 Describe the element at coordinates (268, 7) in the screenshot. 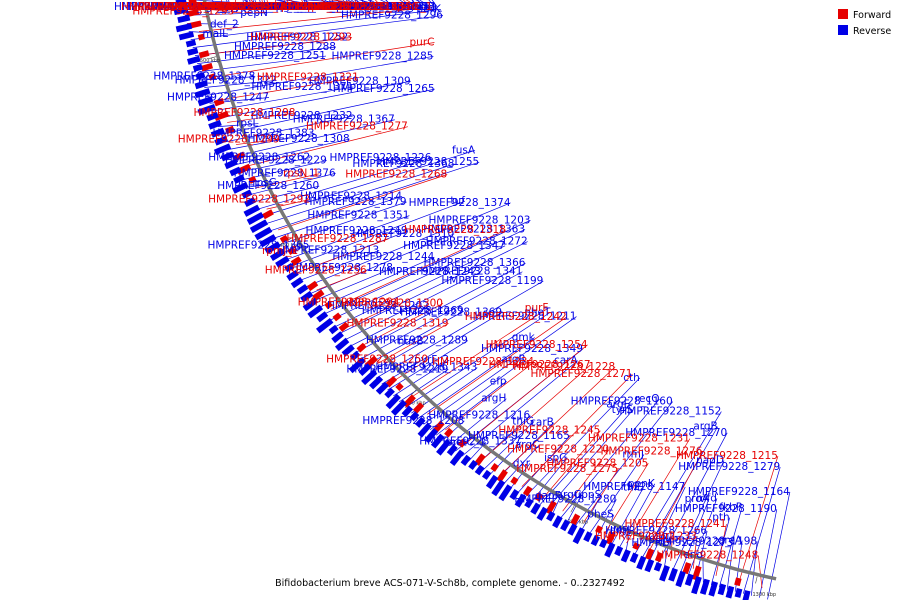

I see `reverse-gene-label: HMPREF9228_1335` at that location.